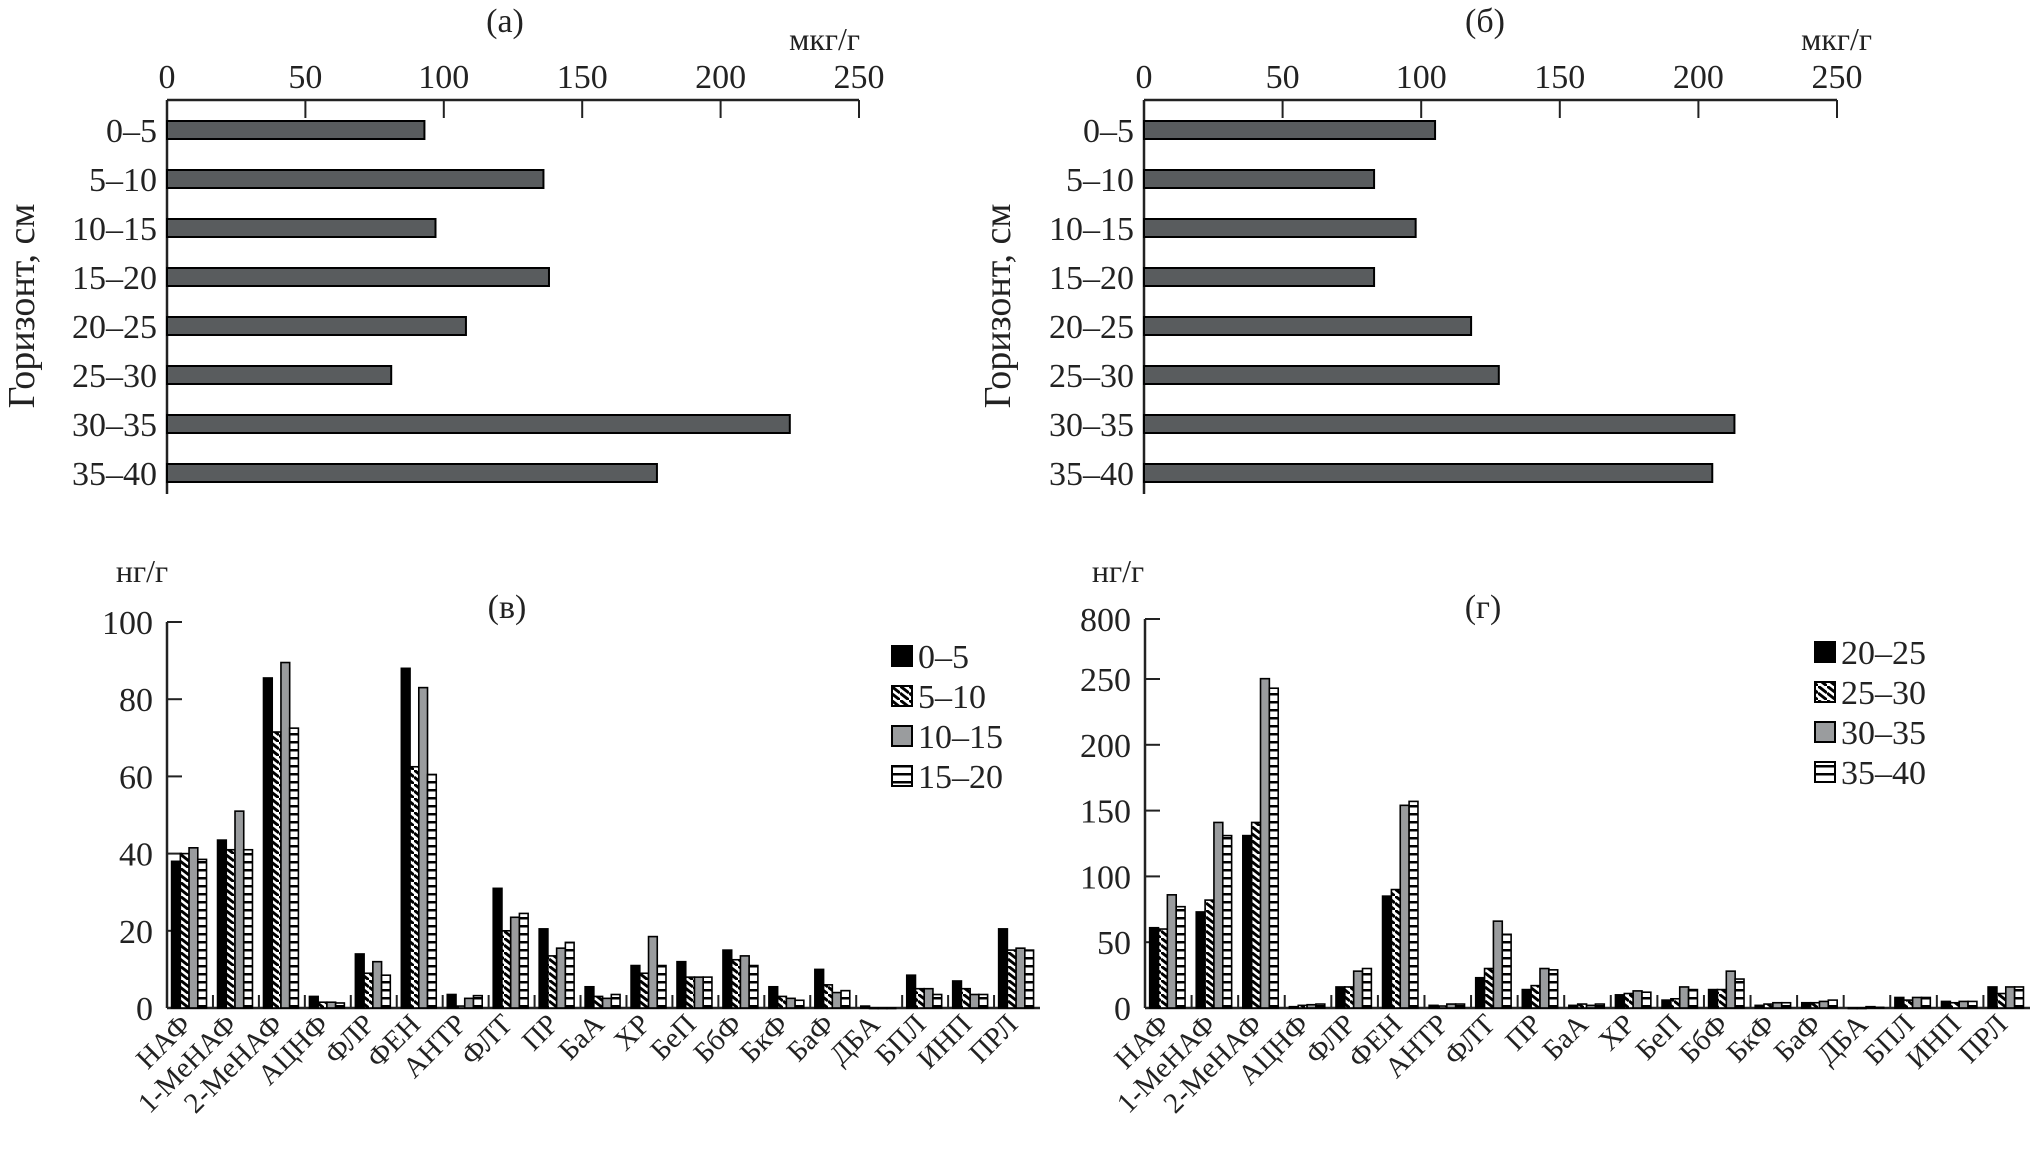 The width and height of the screenshot is (2040, 1150). Describe the element at coordinates (1883, 653) in the screenshot. I see `legend-label: 20–25` at that location.